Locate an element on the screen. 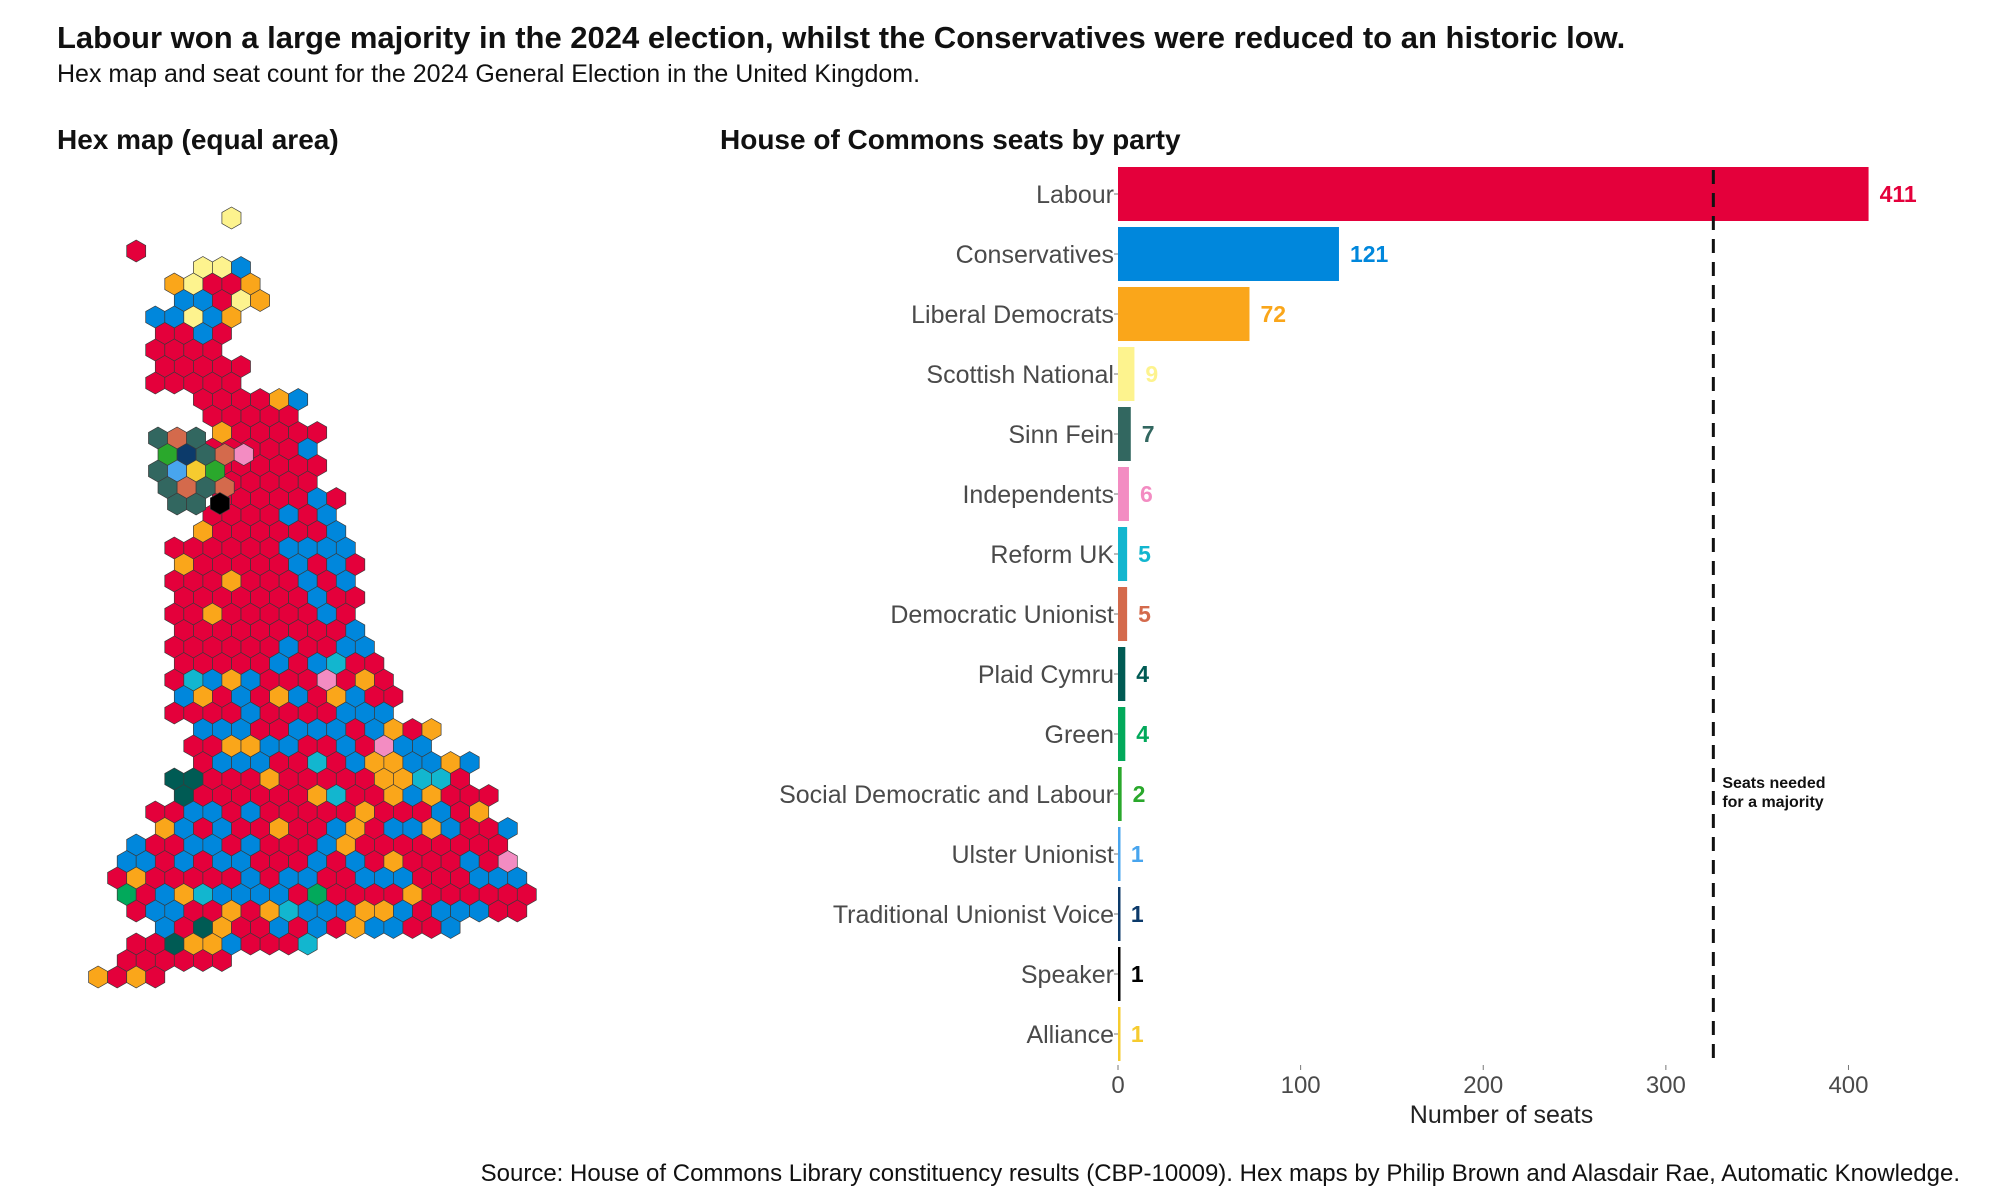  value-label: 72 is located at coordinates (1273, 314).